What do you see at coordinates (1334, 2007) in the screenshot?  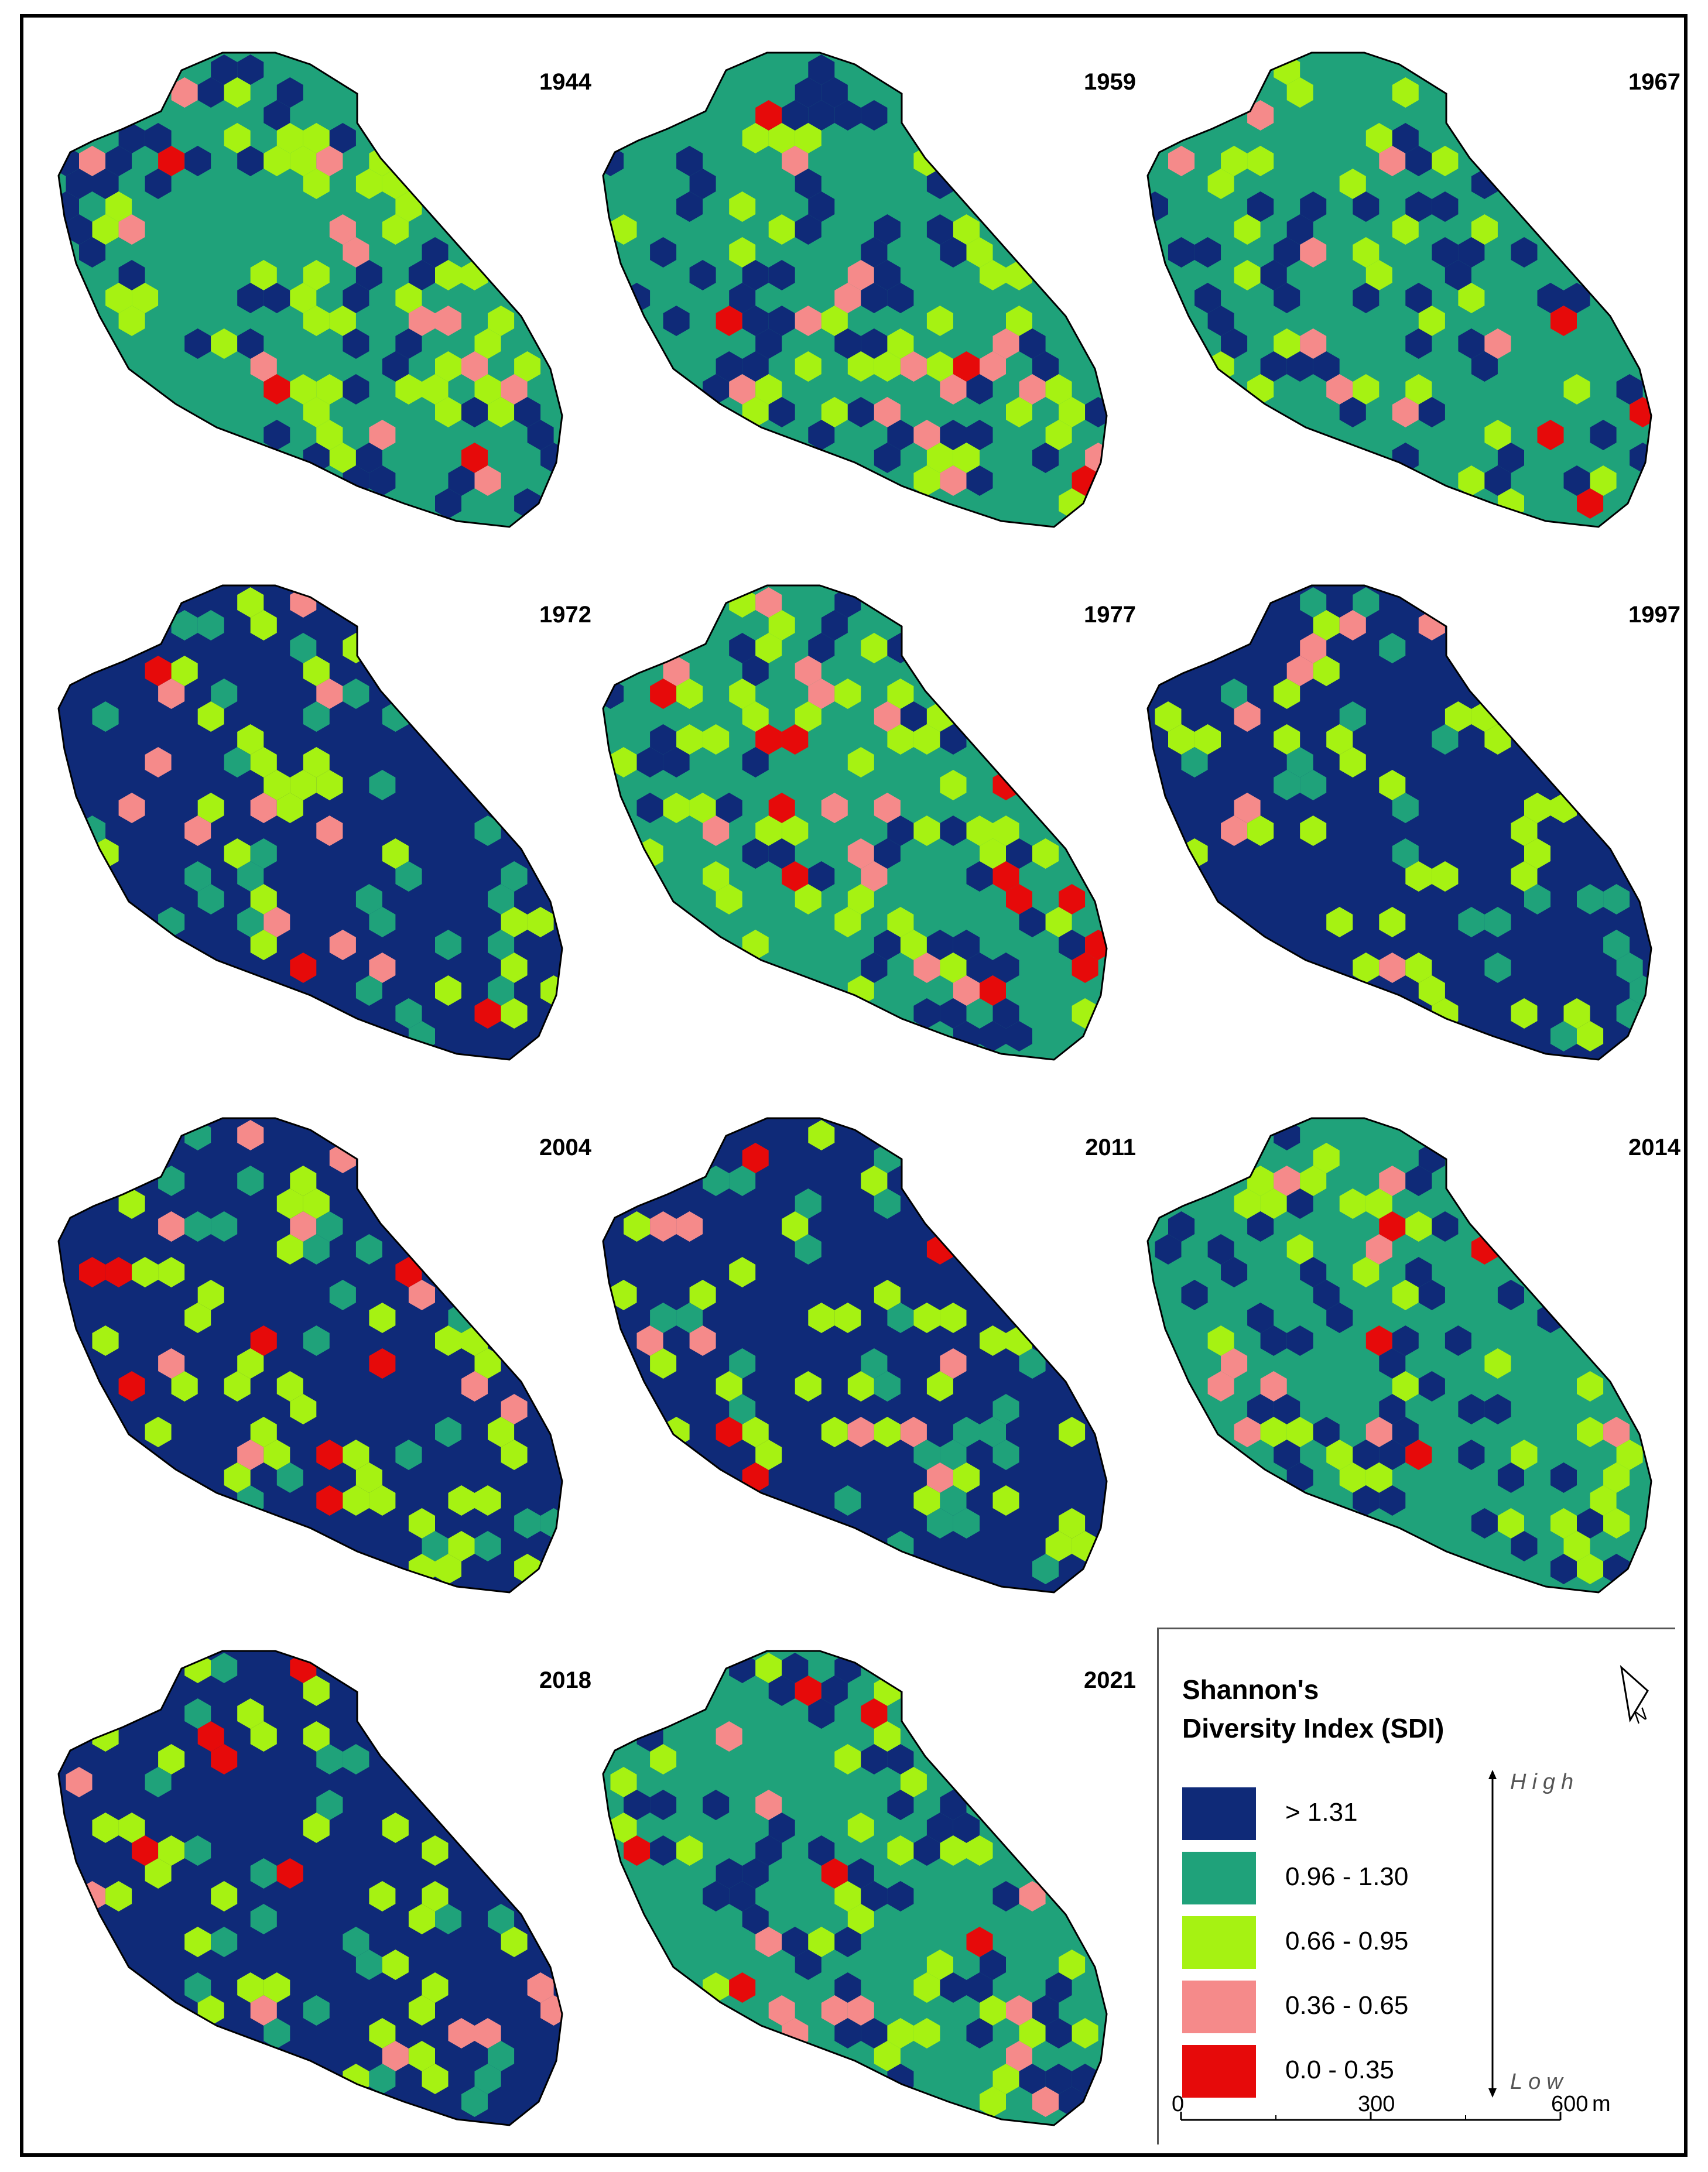 I see `legend-item-low: 0.36 - 0.65` at bounding box center [1334, 2007].